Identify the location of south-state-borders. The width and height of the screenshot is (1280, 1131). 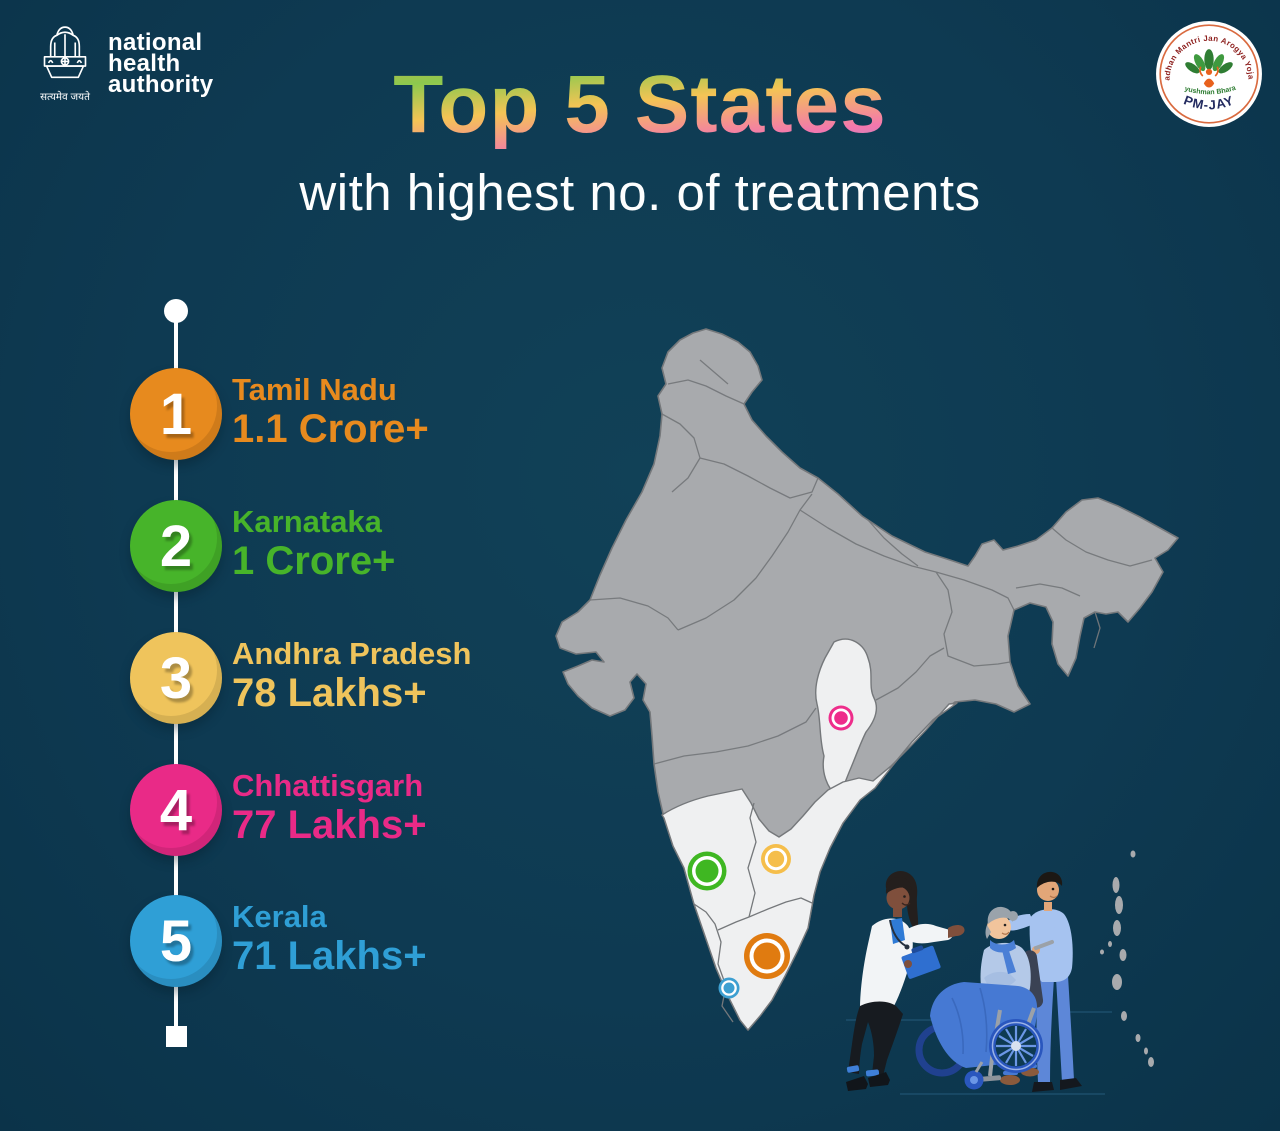
(753, 912).